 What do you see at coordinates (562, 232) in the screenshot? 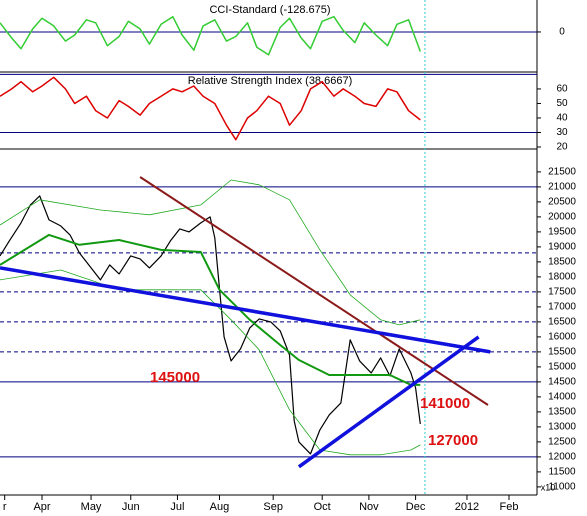
I see `y-tick-label: 19500` at bounding box center [562, 232].